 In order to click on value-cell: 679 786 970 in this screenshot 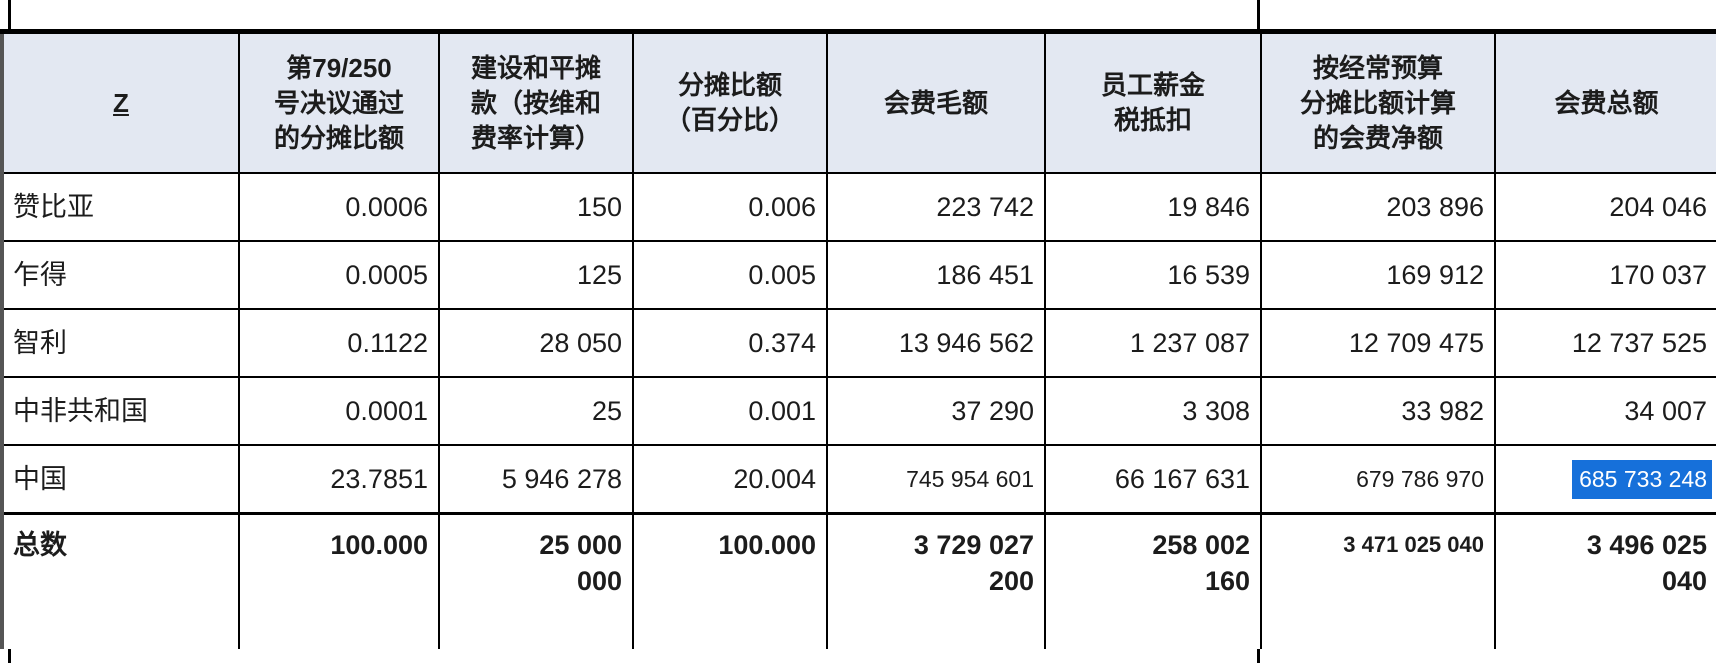, I will do `click(1378, 479)`.